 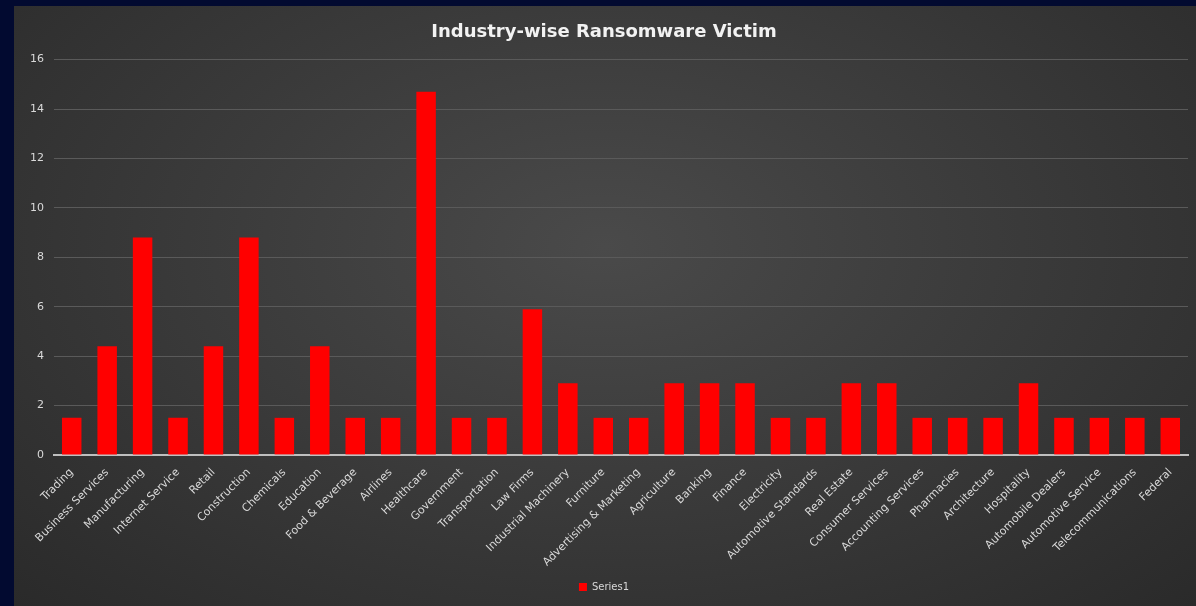 What do you see at coordinates (40, 355) in the screenshot?
I see `y-tick-label: 4` at bounding box center [40, 355].